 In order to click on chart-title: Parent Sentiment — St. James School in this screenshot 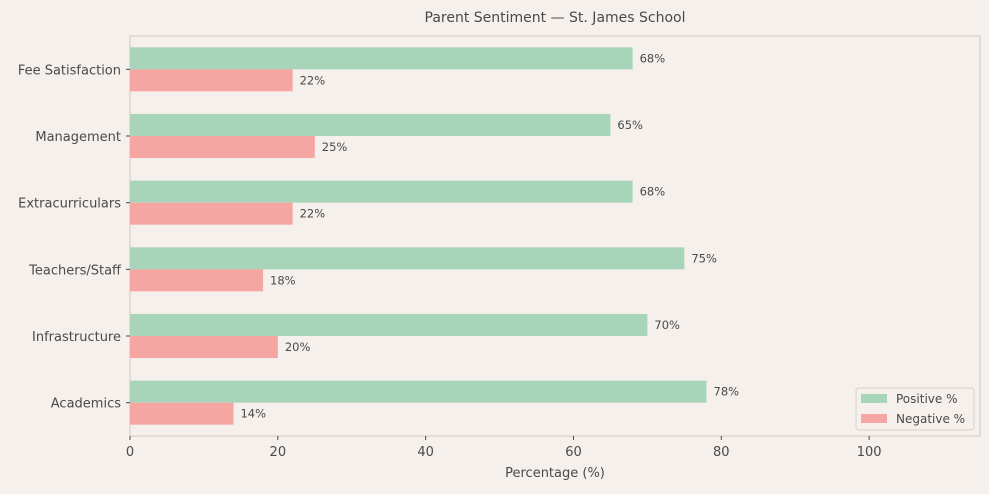, I will do `click(555, 18)`.